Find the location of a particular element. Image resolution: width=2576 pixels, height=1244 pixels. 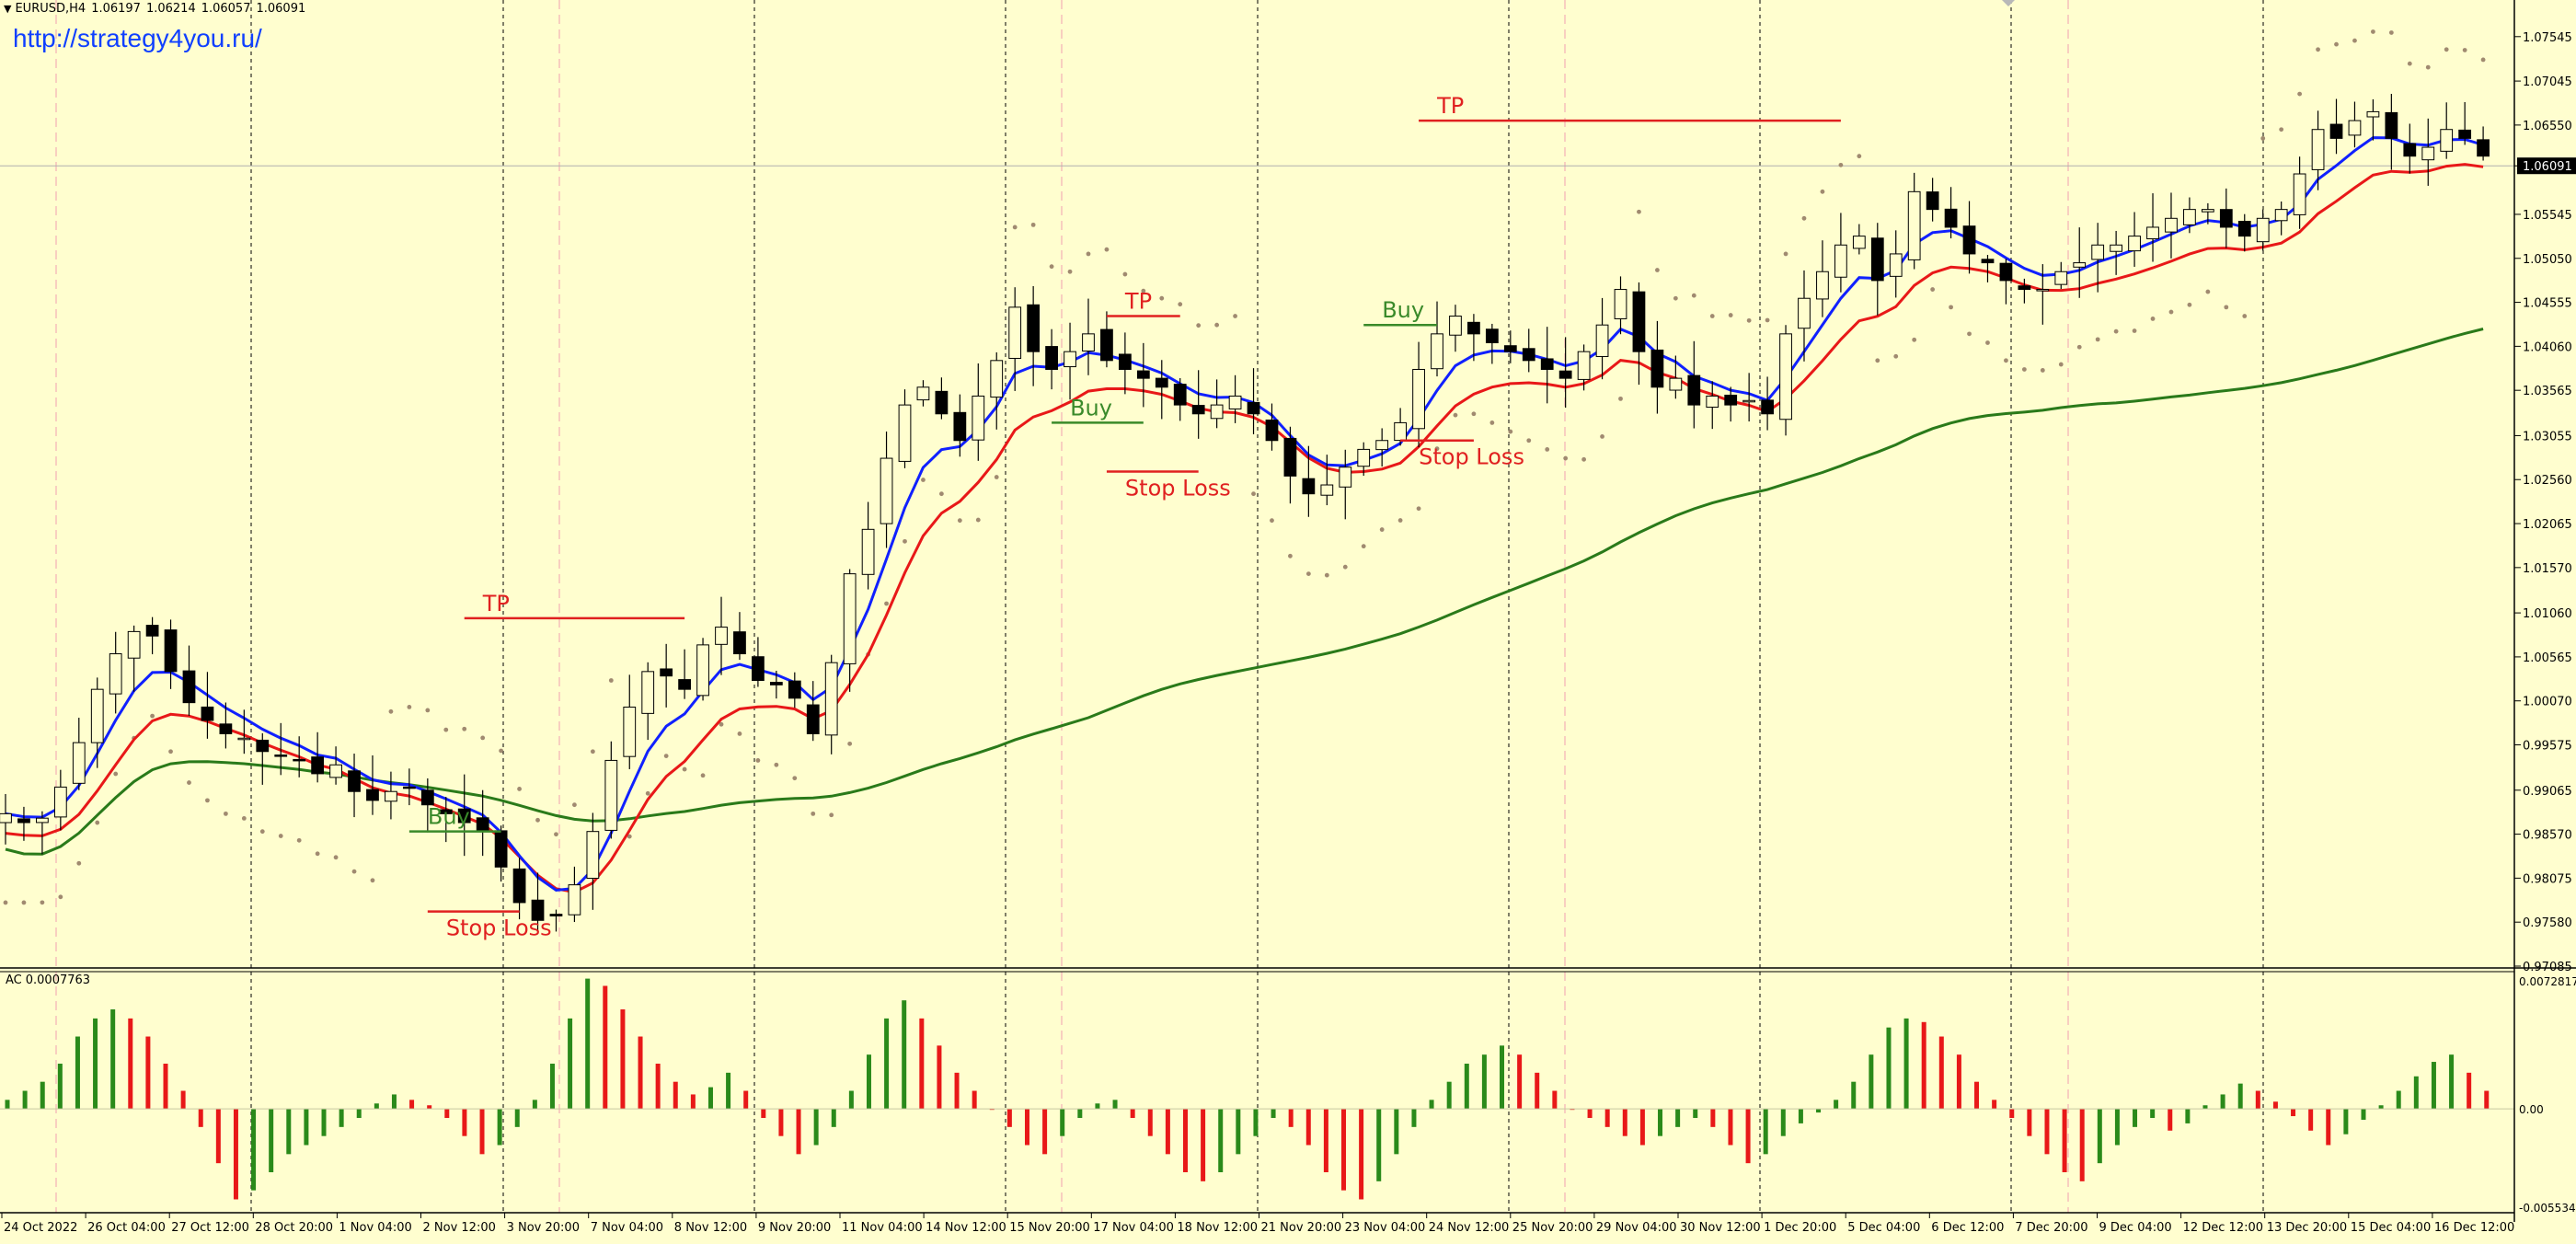

ac-axis: 0.0072817 0.00 -0.0055347 is located at coordinates (2547, 1095).